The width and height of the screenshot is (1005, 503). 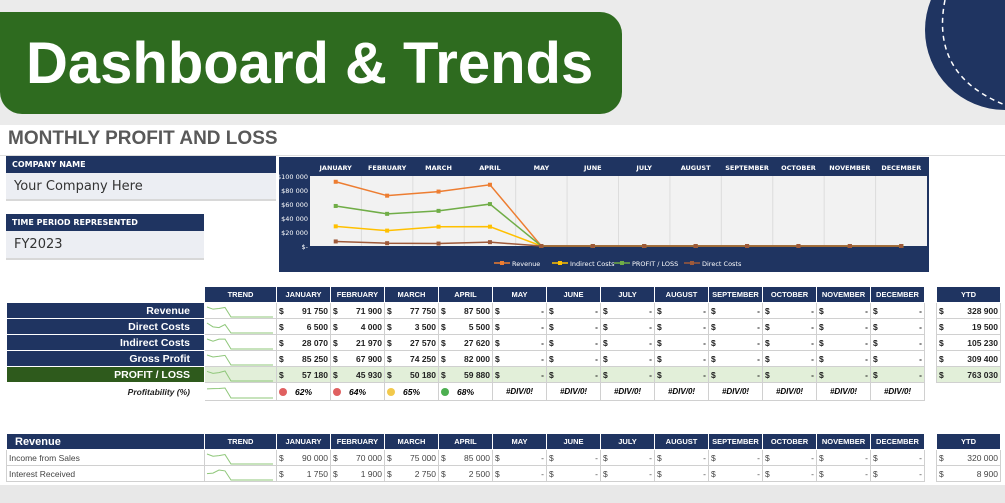 What do you see at coordinates (411, 473) in the screenshot?
I see `value-cell: $2 750` at bounding box center [411, 473].